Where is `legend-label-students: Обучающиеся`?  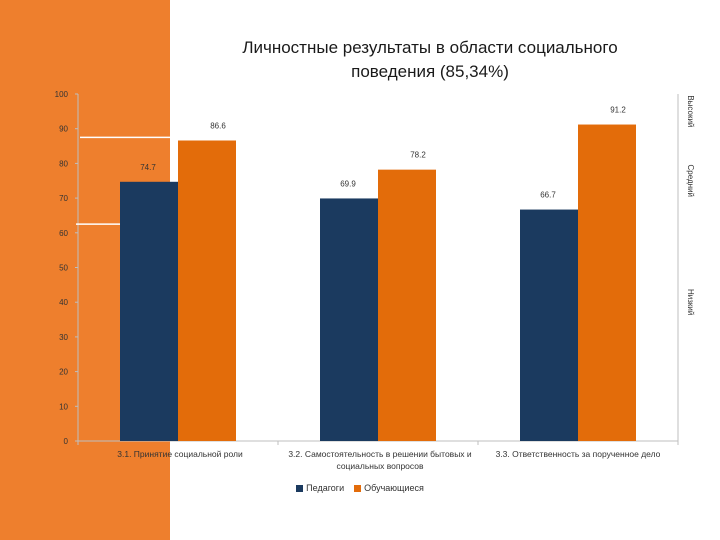 legend-label-students: Обучающиеся is located at coordinates (394, 488).